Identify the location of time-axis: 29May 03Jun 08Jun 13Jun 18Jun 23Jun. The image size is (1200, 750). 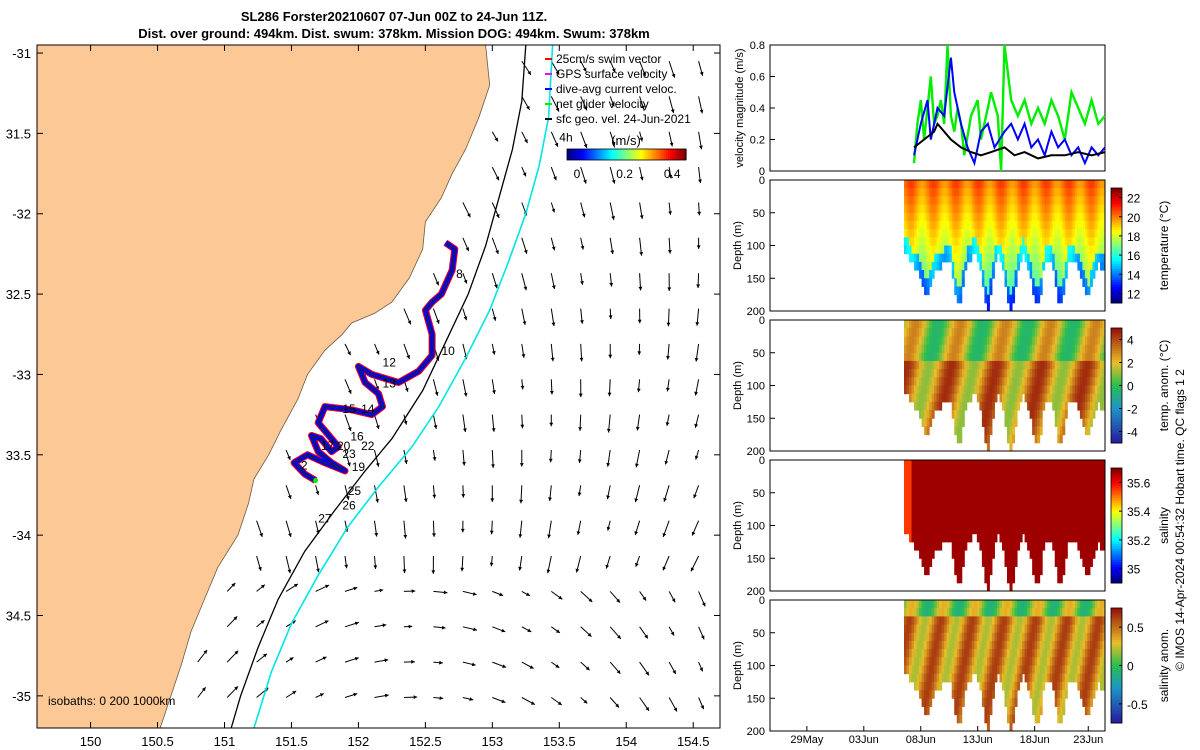
(946, 736).